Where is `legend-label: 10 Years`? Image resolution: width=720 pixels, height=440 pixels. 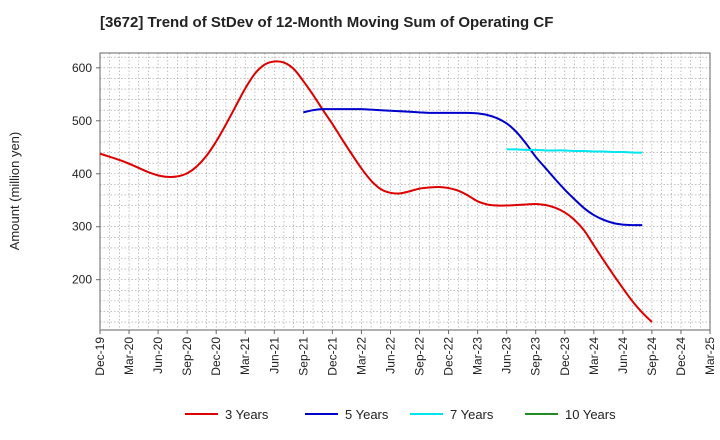
legend-label: 10 Years is located at coordinates (590, 414).